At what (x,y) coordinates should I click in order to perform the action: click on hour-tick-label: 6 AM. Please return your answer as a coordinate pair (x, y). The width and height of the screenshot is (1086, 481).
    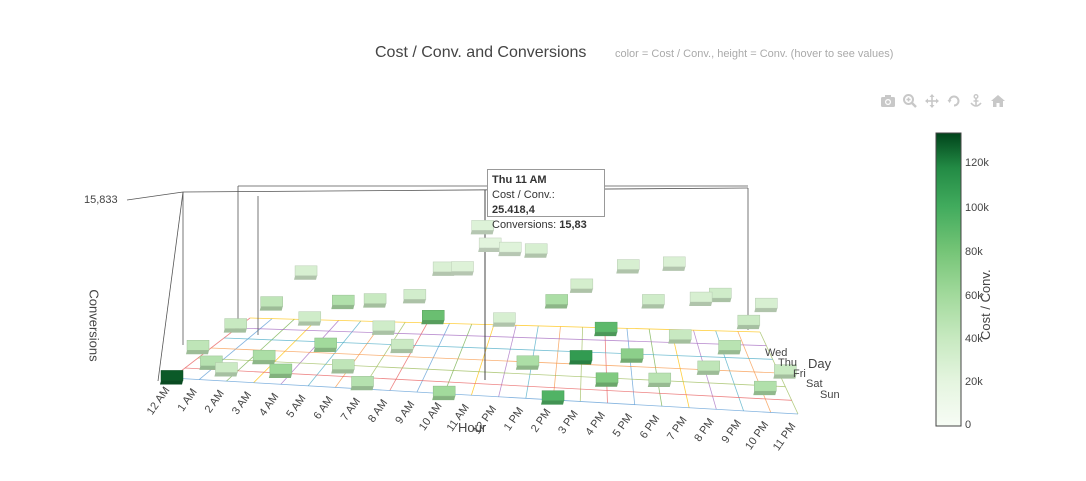
    Looking at the image, I should click on (324, 407).